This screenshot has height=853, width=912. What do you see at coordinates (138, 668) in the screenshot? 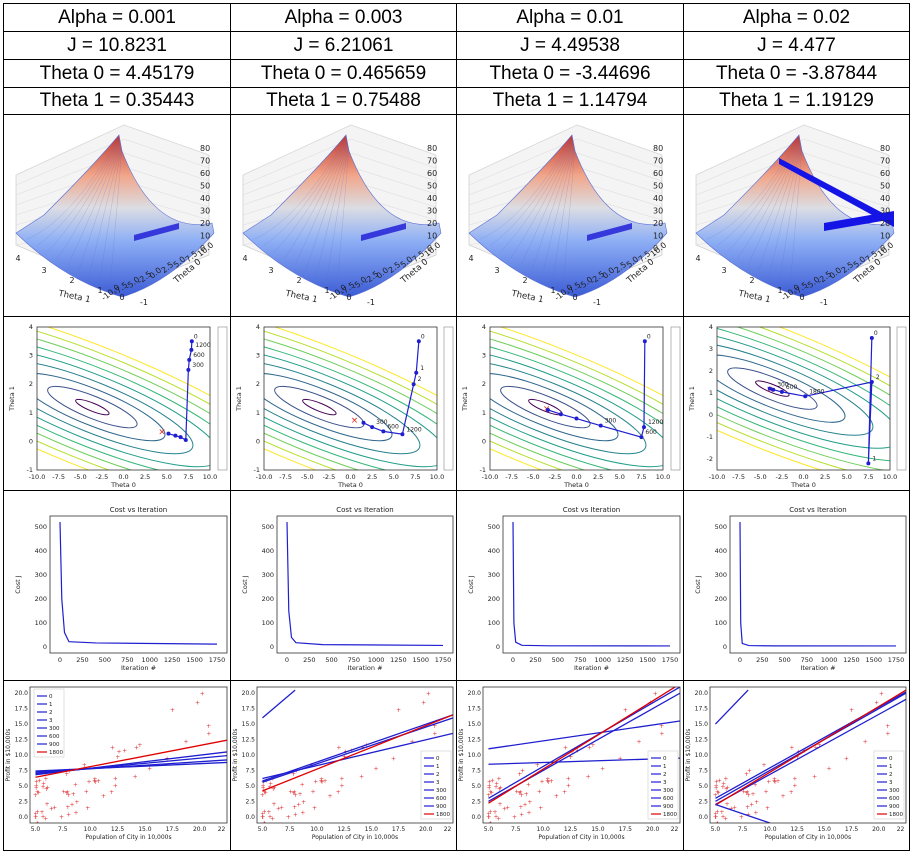
I see `cost-x-label: Iteration #` at bounding box center [138, 668].